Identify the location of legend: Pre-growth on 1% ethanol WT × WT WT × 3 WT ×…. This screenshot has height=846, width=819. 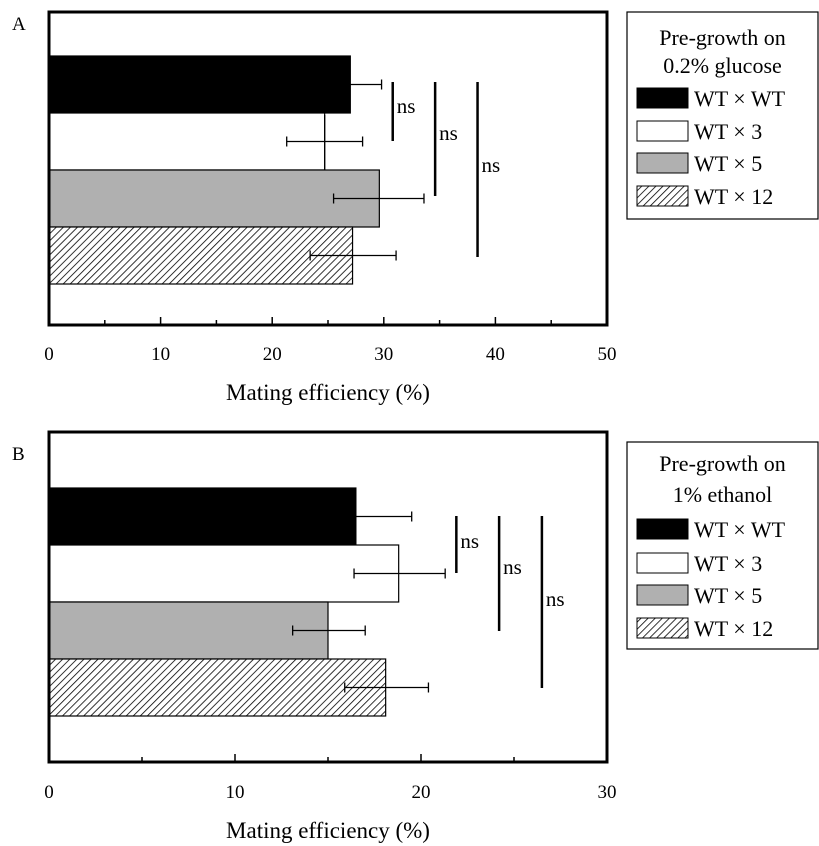
(722, 545).